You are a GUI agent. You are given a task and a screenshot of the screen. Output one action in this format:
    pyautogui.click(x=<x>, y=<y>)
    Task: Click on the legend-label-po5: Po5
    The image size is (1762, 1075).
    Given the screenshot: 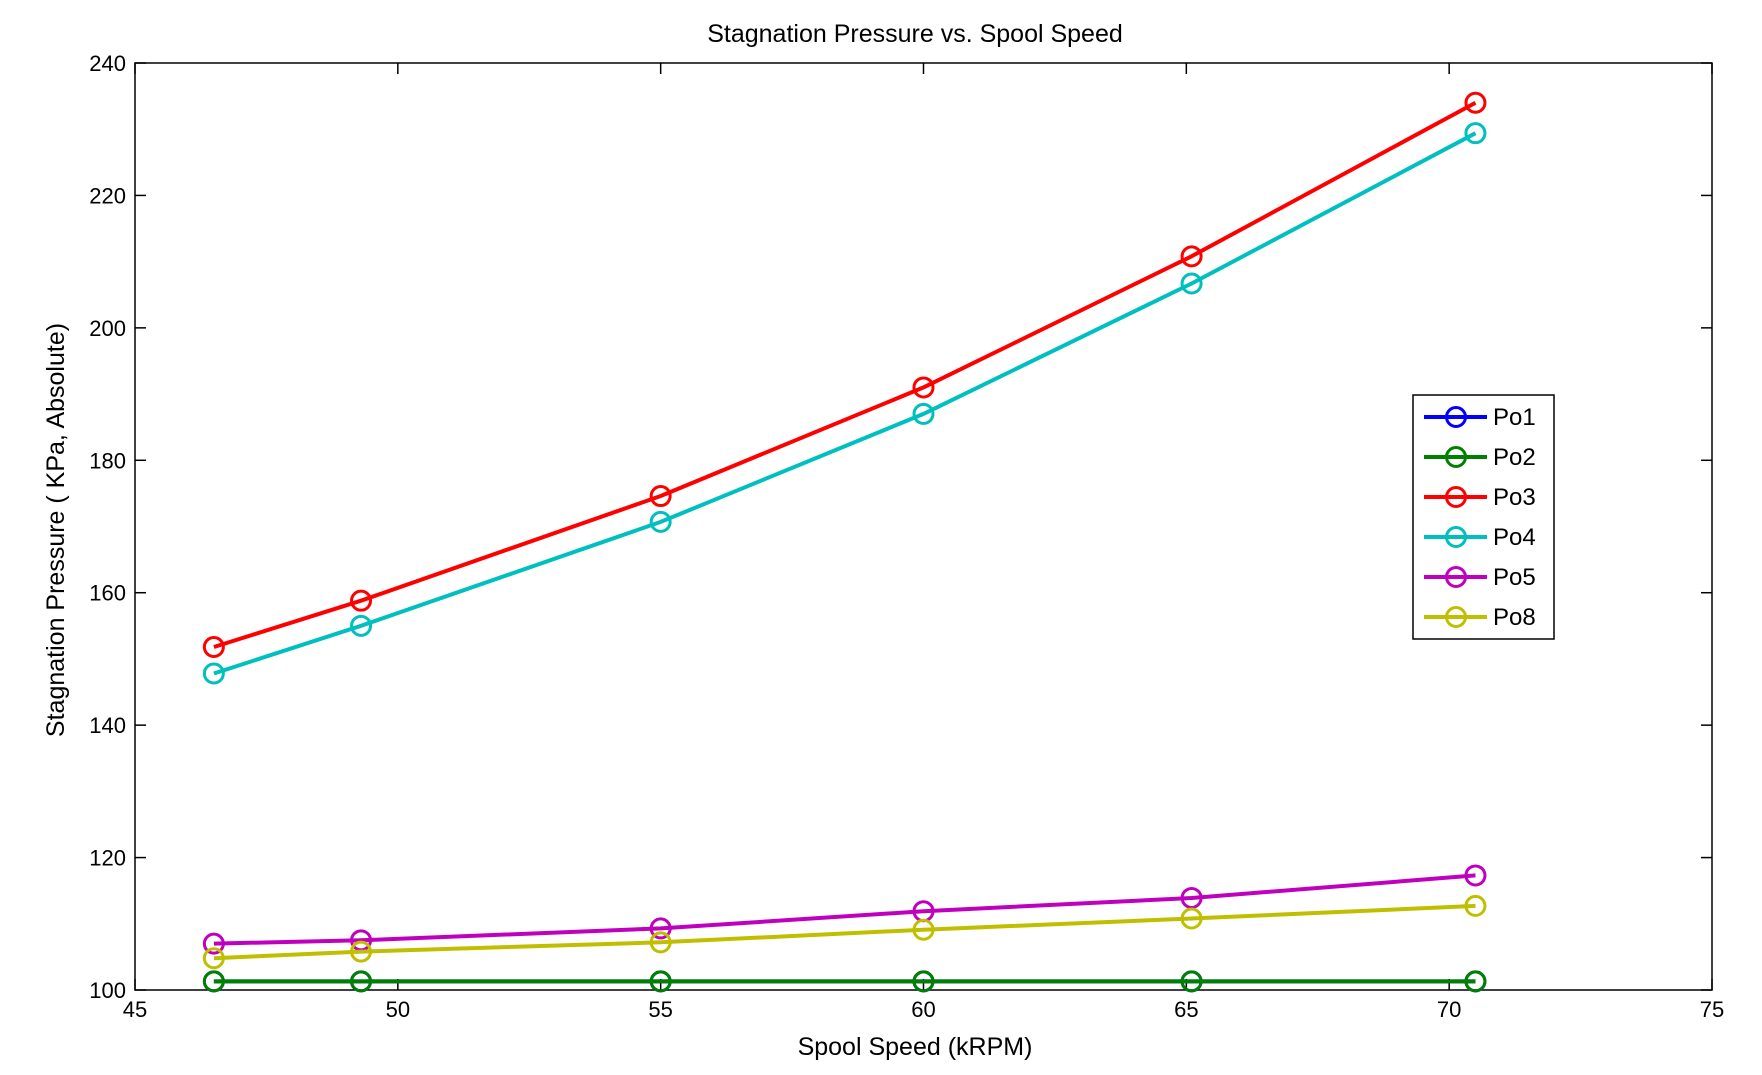 What is the action you would take?
    pyautogui.click(x=1514, y=577)
    